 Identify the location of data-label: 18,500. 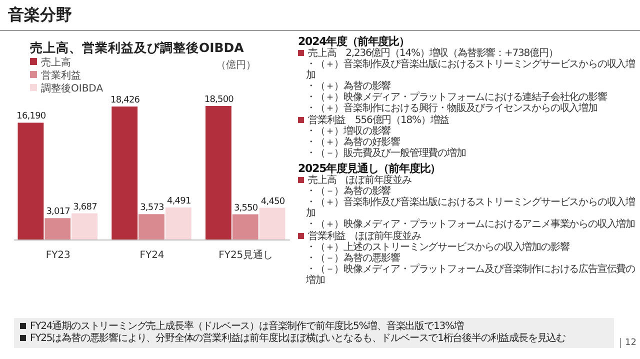
(219, 100).